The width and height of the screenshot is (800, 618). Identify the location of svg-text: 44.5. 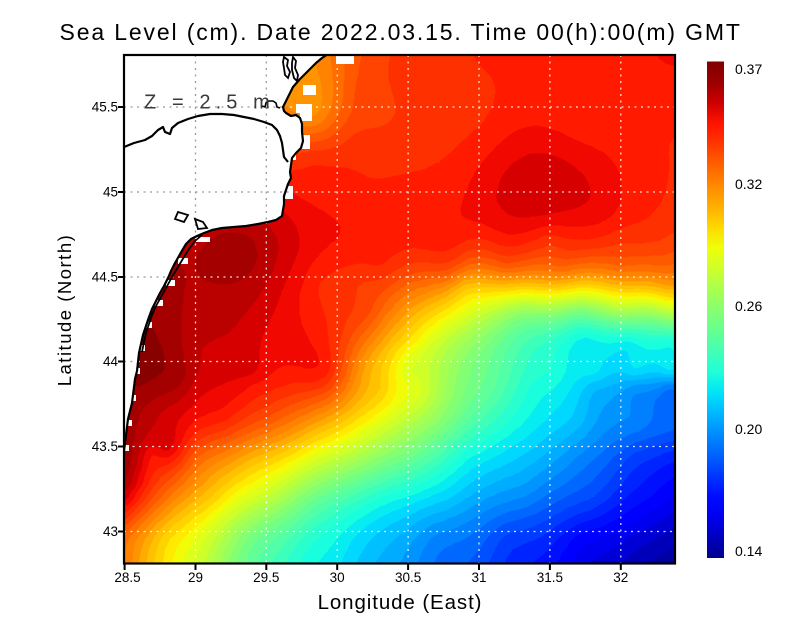
(105, 277).